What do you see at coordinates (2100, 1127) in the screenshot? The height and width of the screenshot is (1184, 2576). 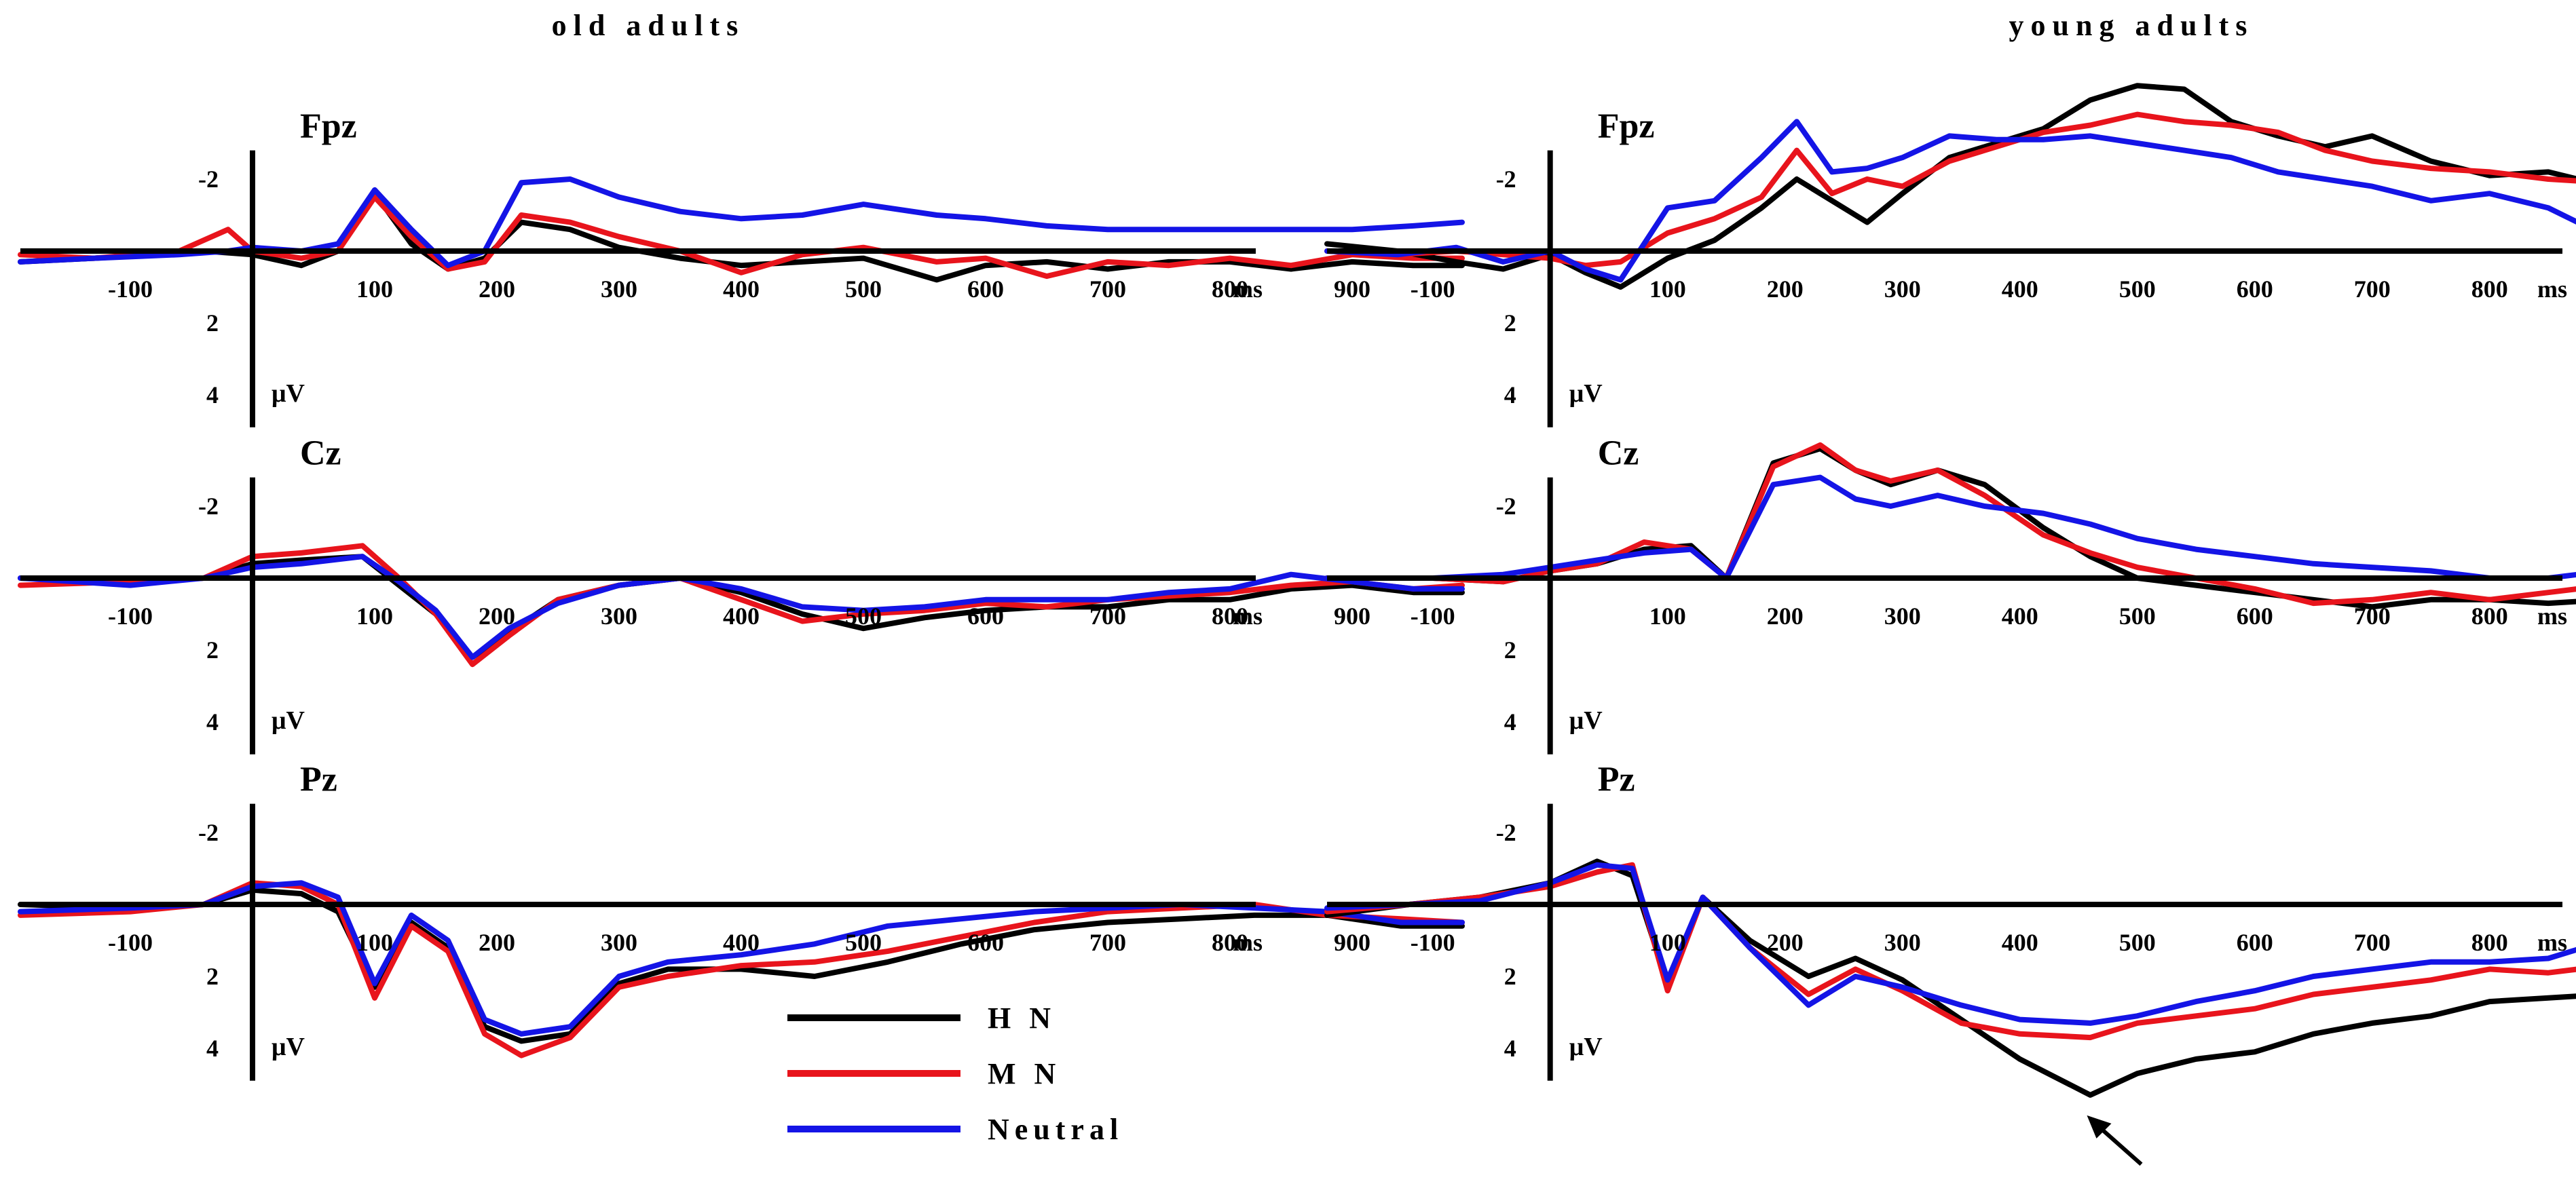 I see `lpp-arrow-head` at bounding box center [2100, 1127].